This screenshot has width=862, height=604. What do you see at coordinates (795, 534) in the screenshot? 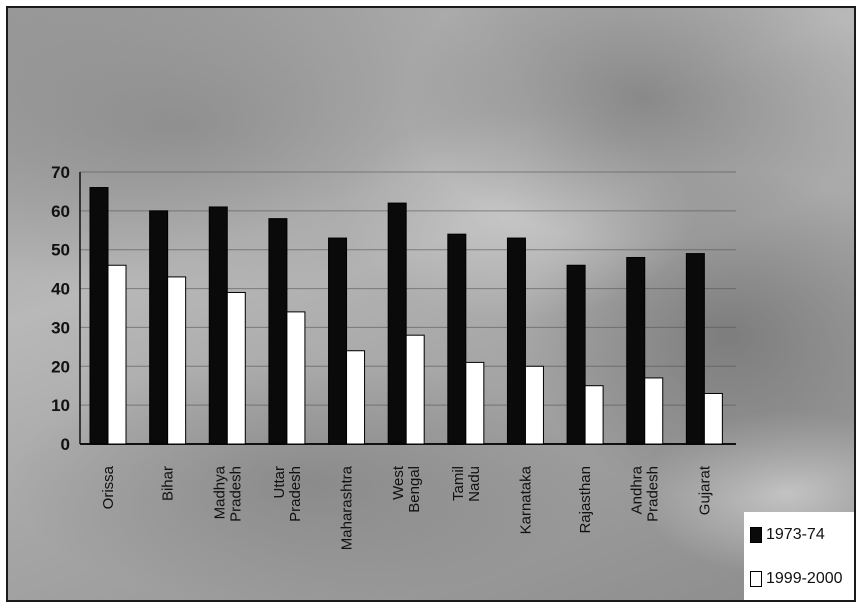
I see `legend-label-1973: 1973-74` at bounding box center [795, 534].